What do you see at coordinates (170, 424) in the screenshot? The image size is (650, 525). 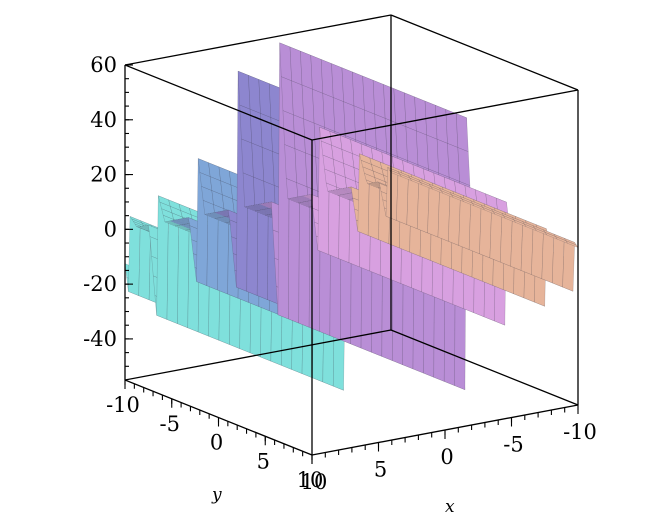 I see `y-tick-label: -5` at bounding box center [170, 424].